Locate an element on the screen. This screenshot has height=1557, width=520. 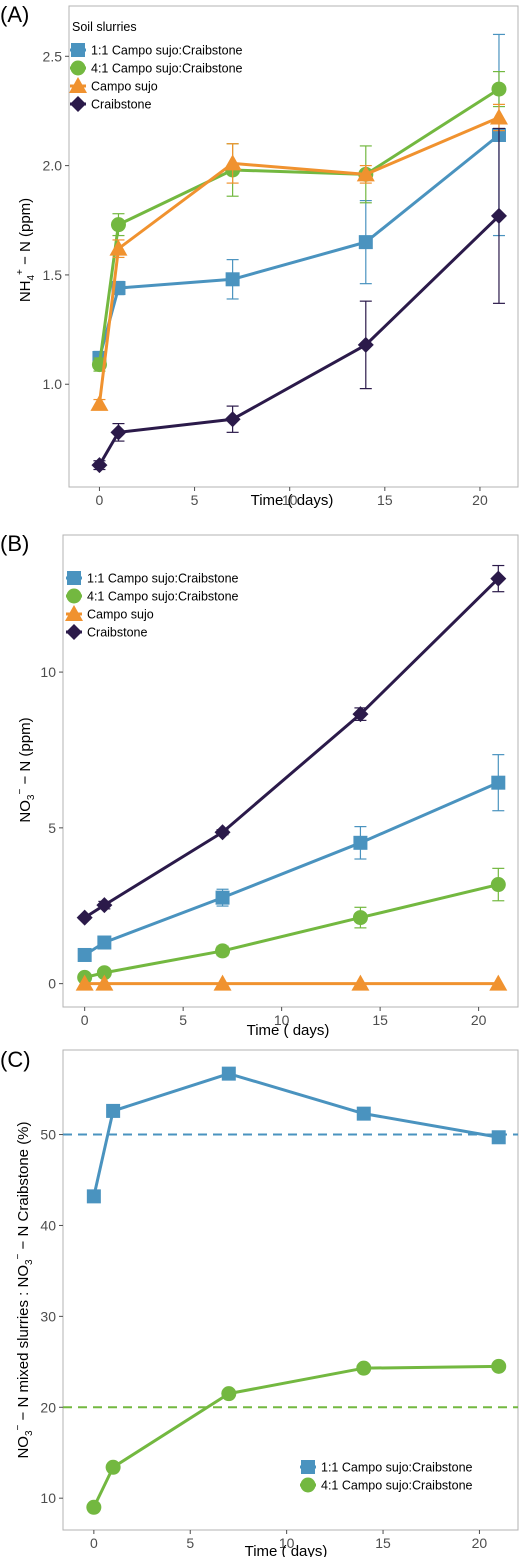
y-axis-title-part: NH is located at coordinates (25, 292).